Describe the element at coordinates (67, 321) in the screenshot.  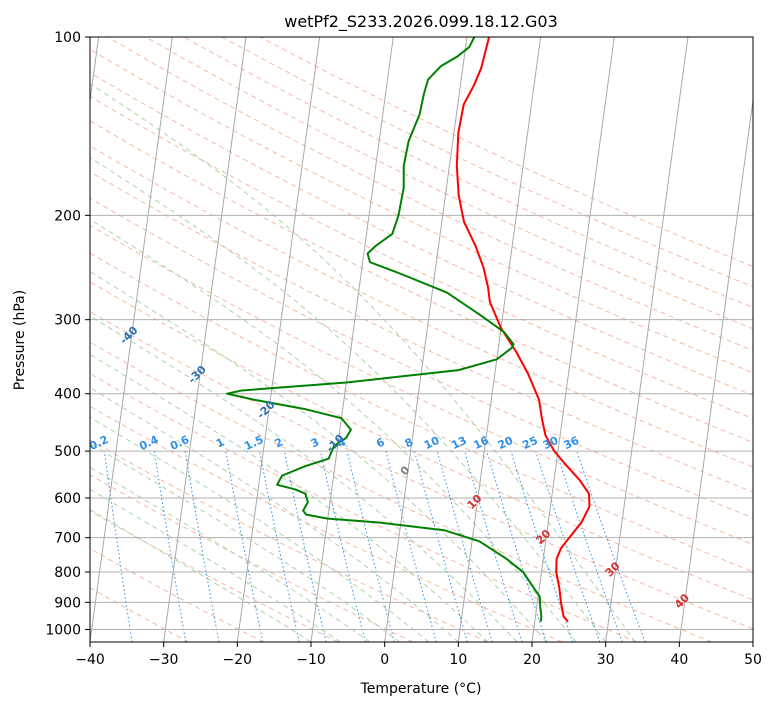
I see `y-tick-label: 300` at that location.